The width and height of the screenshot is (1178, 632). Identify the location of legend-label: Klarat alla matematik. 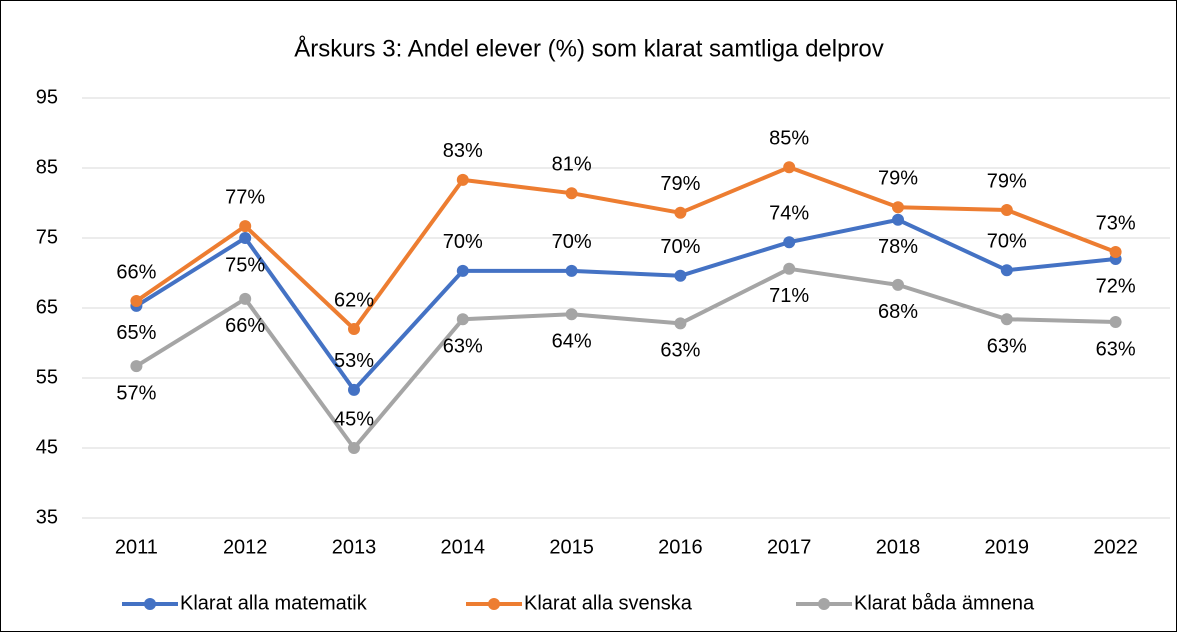
(274, 603).